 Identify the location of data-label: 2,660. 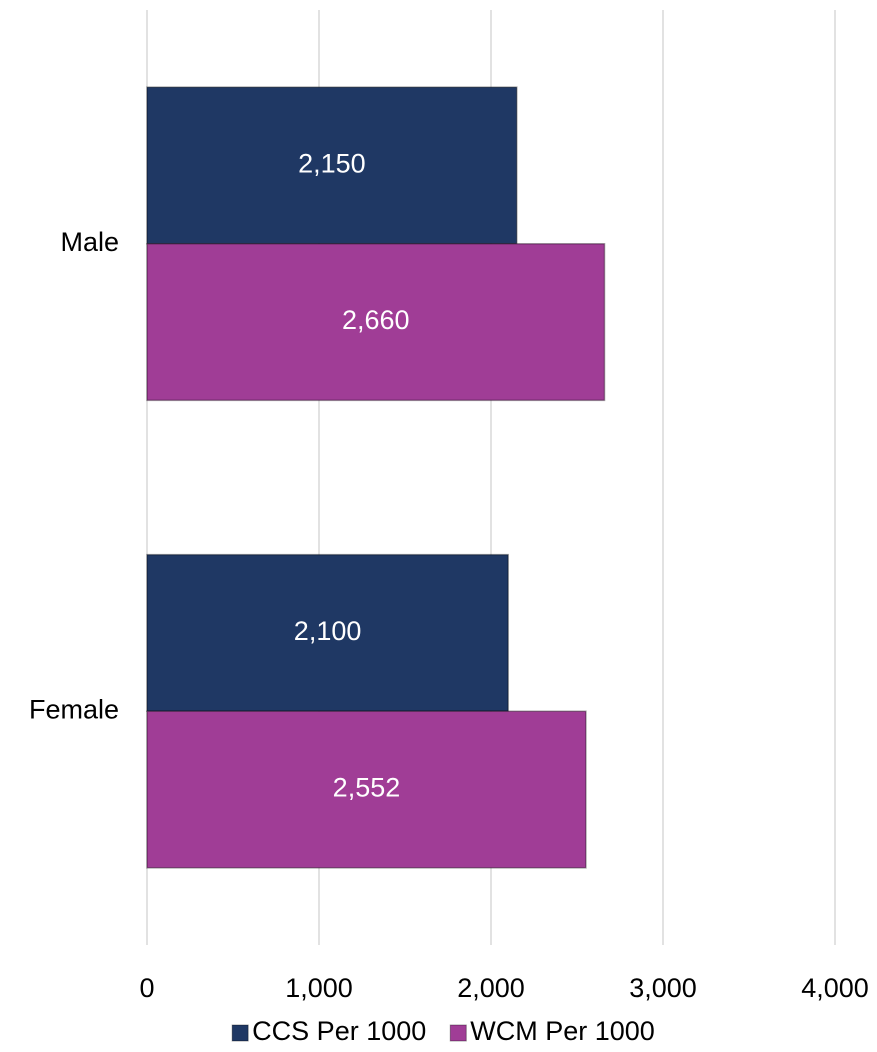
(376, 320).